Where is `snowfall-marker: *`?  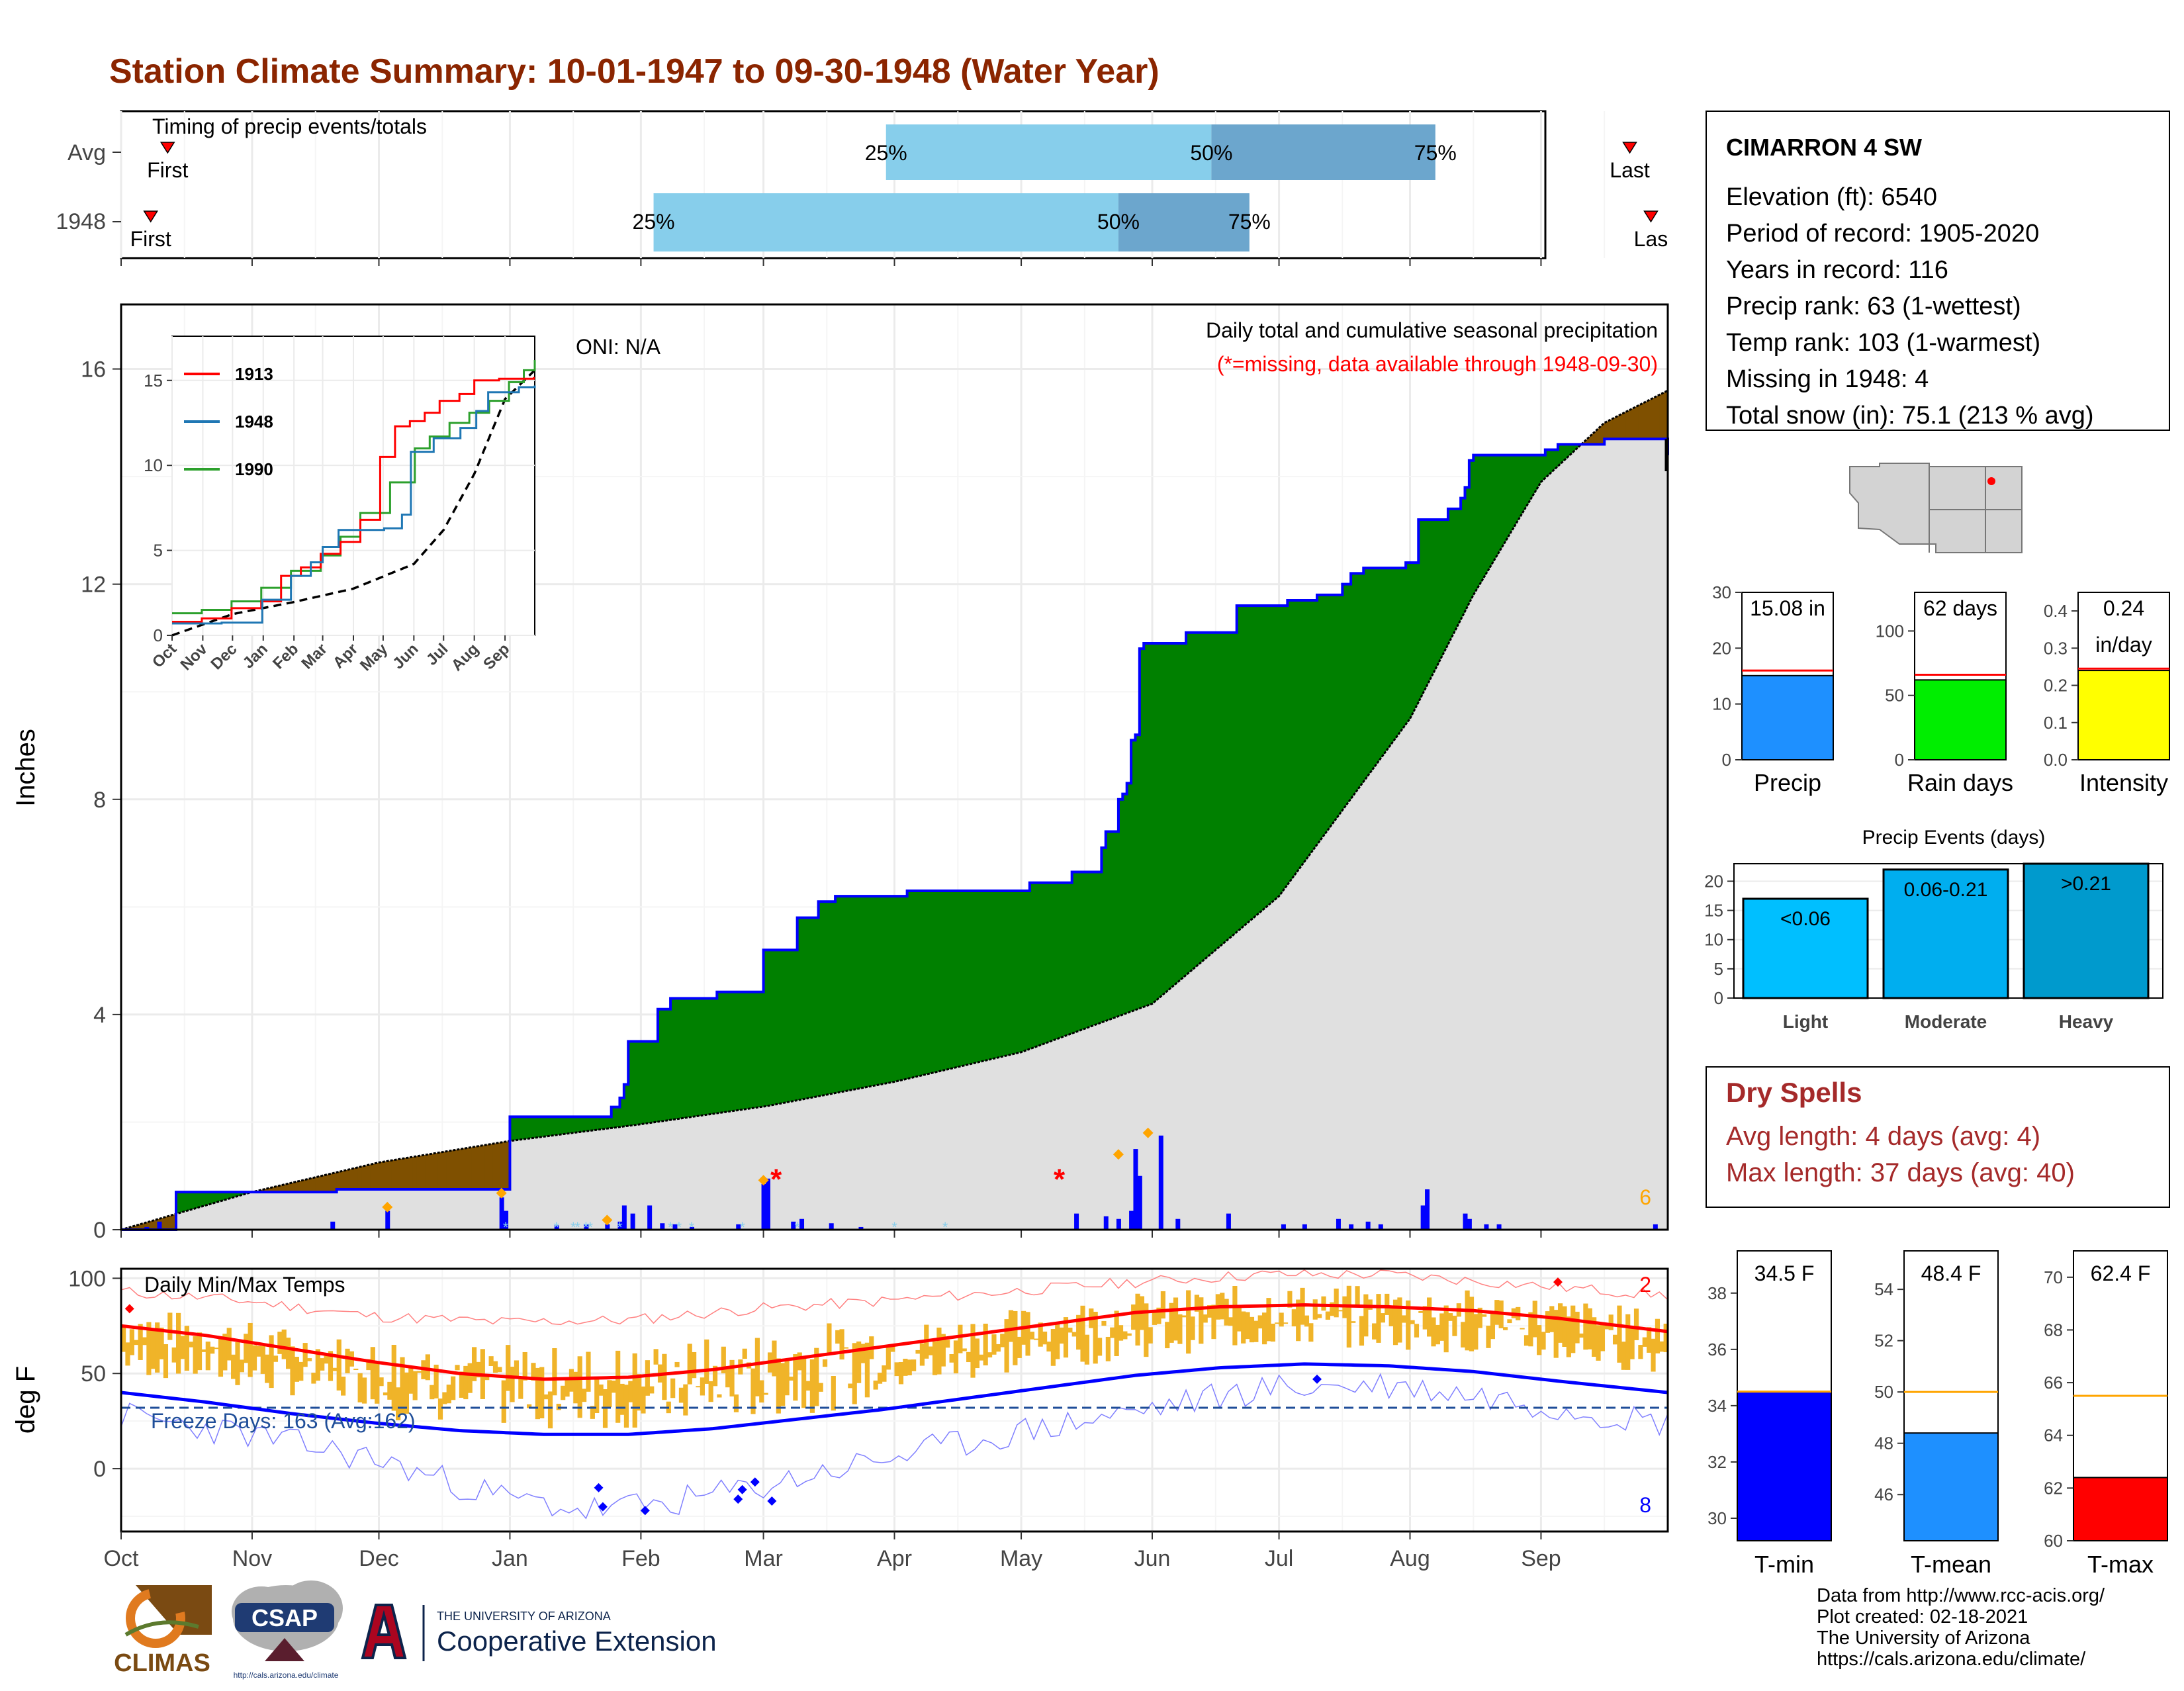 snowfall-marker: * is located at coordinates (692, 1227).